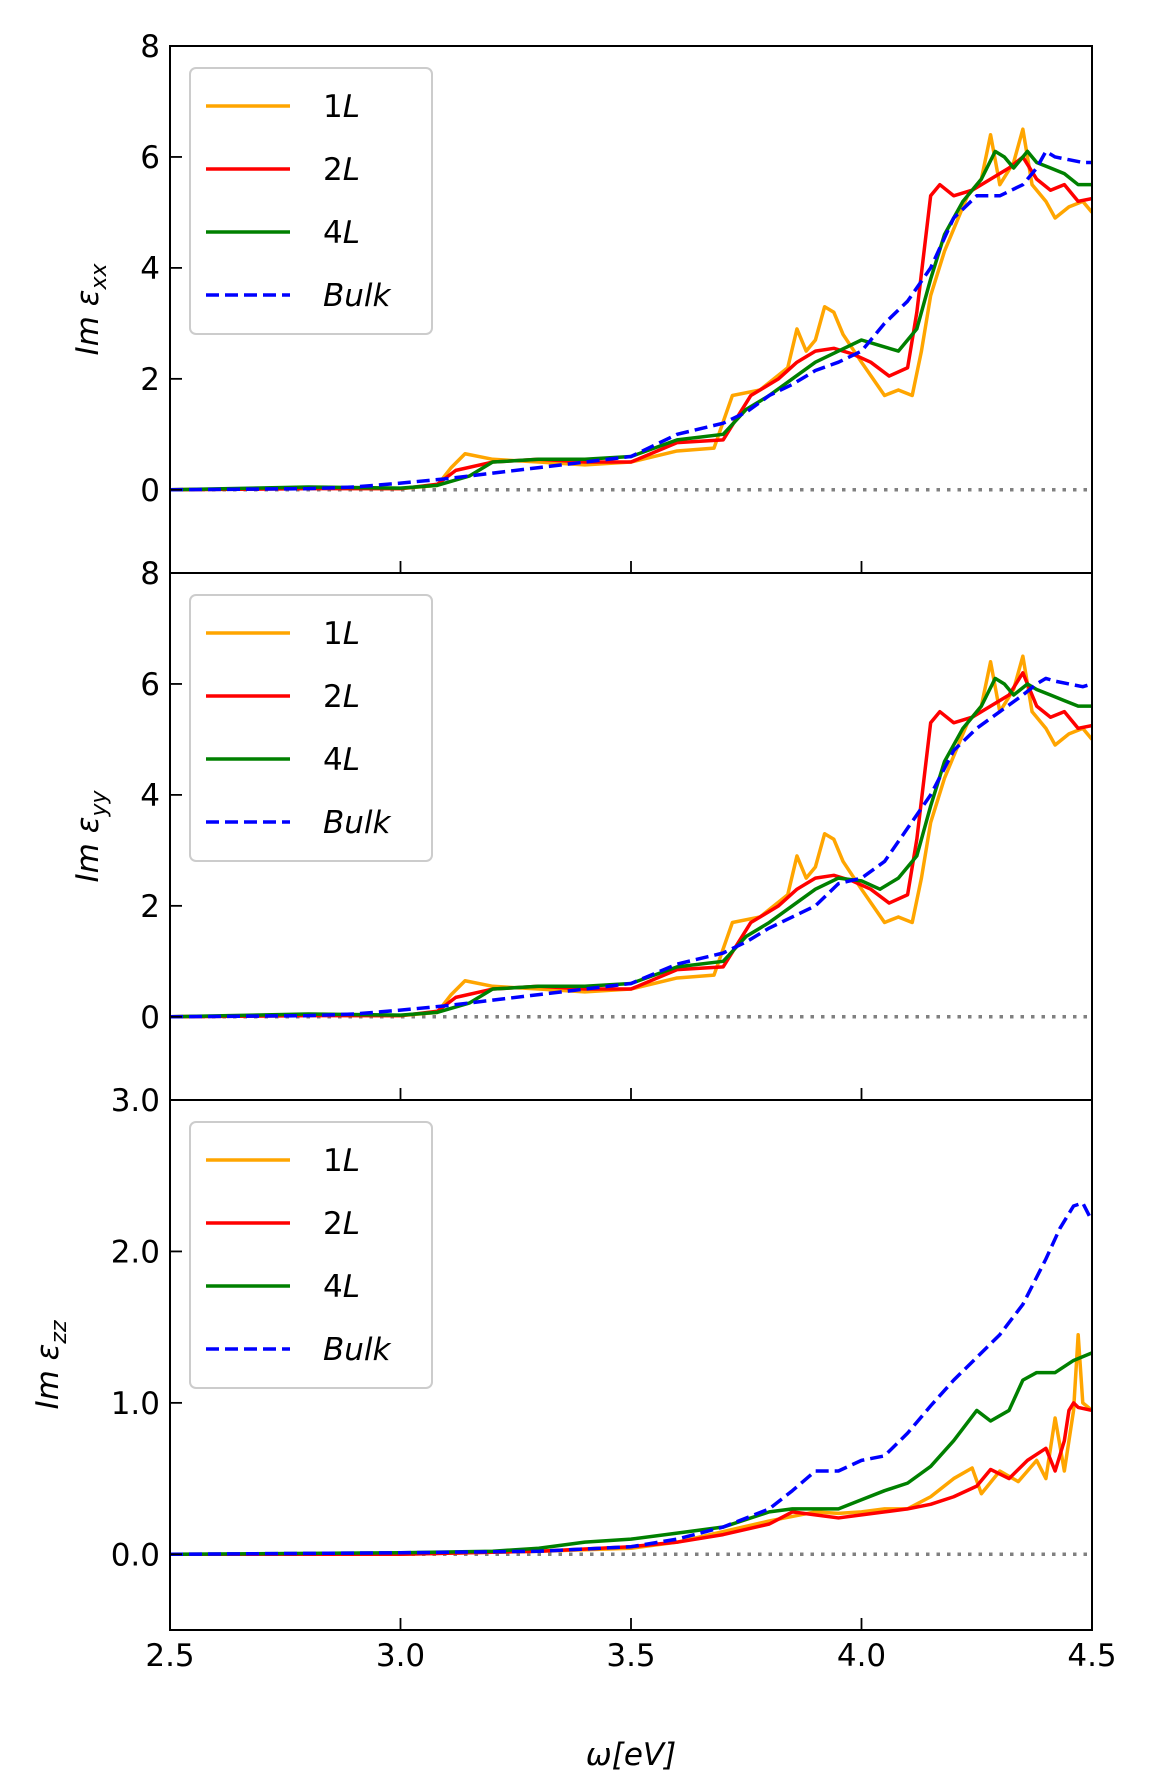 This screenshot has width=1158, height=1779. What do you see at coordinates (400, 1656) in the screenshot?
I see `x-tick-label: 3.0` at bounding box center [400, 1656].